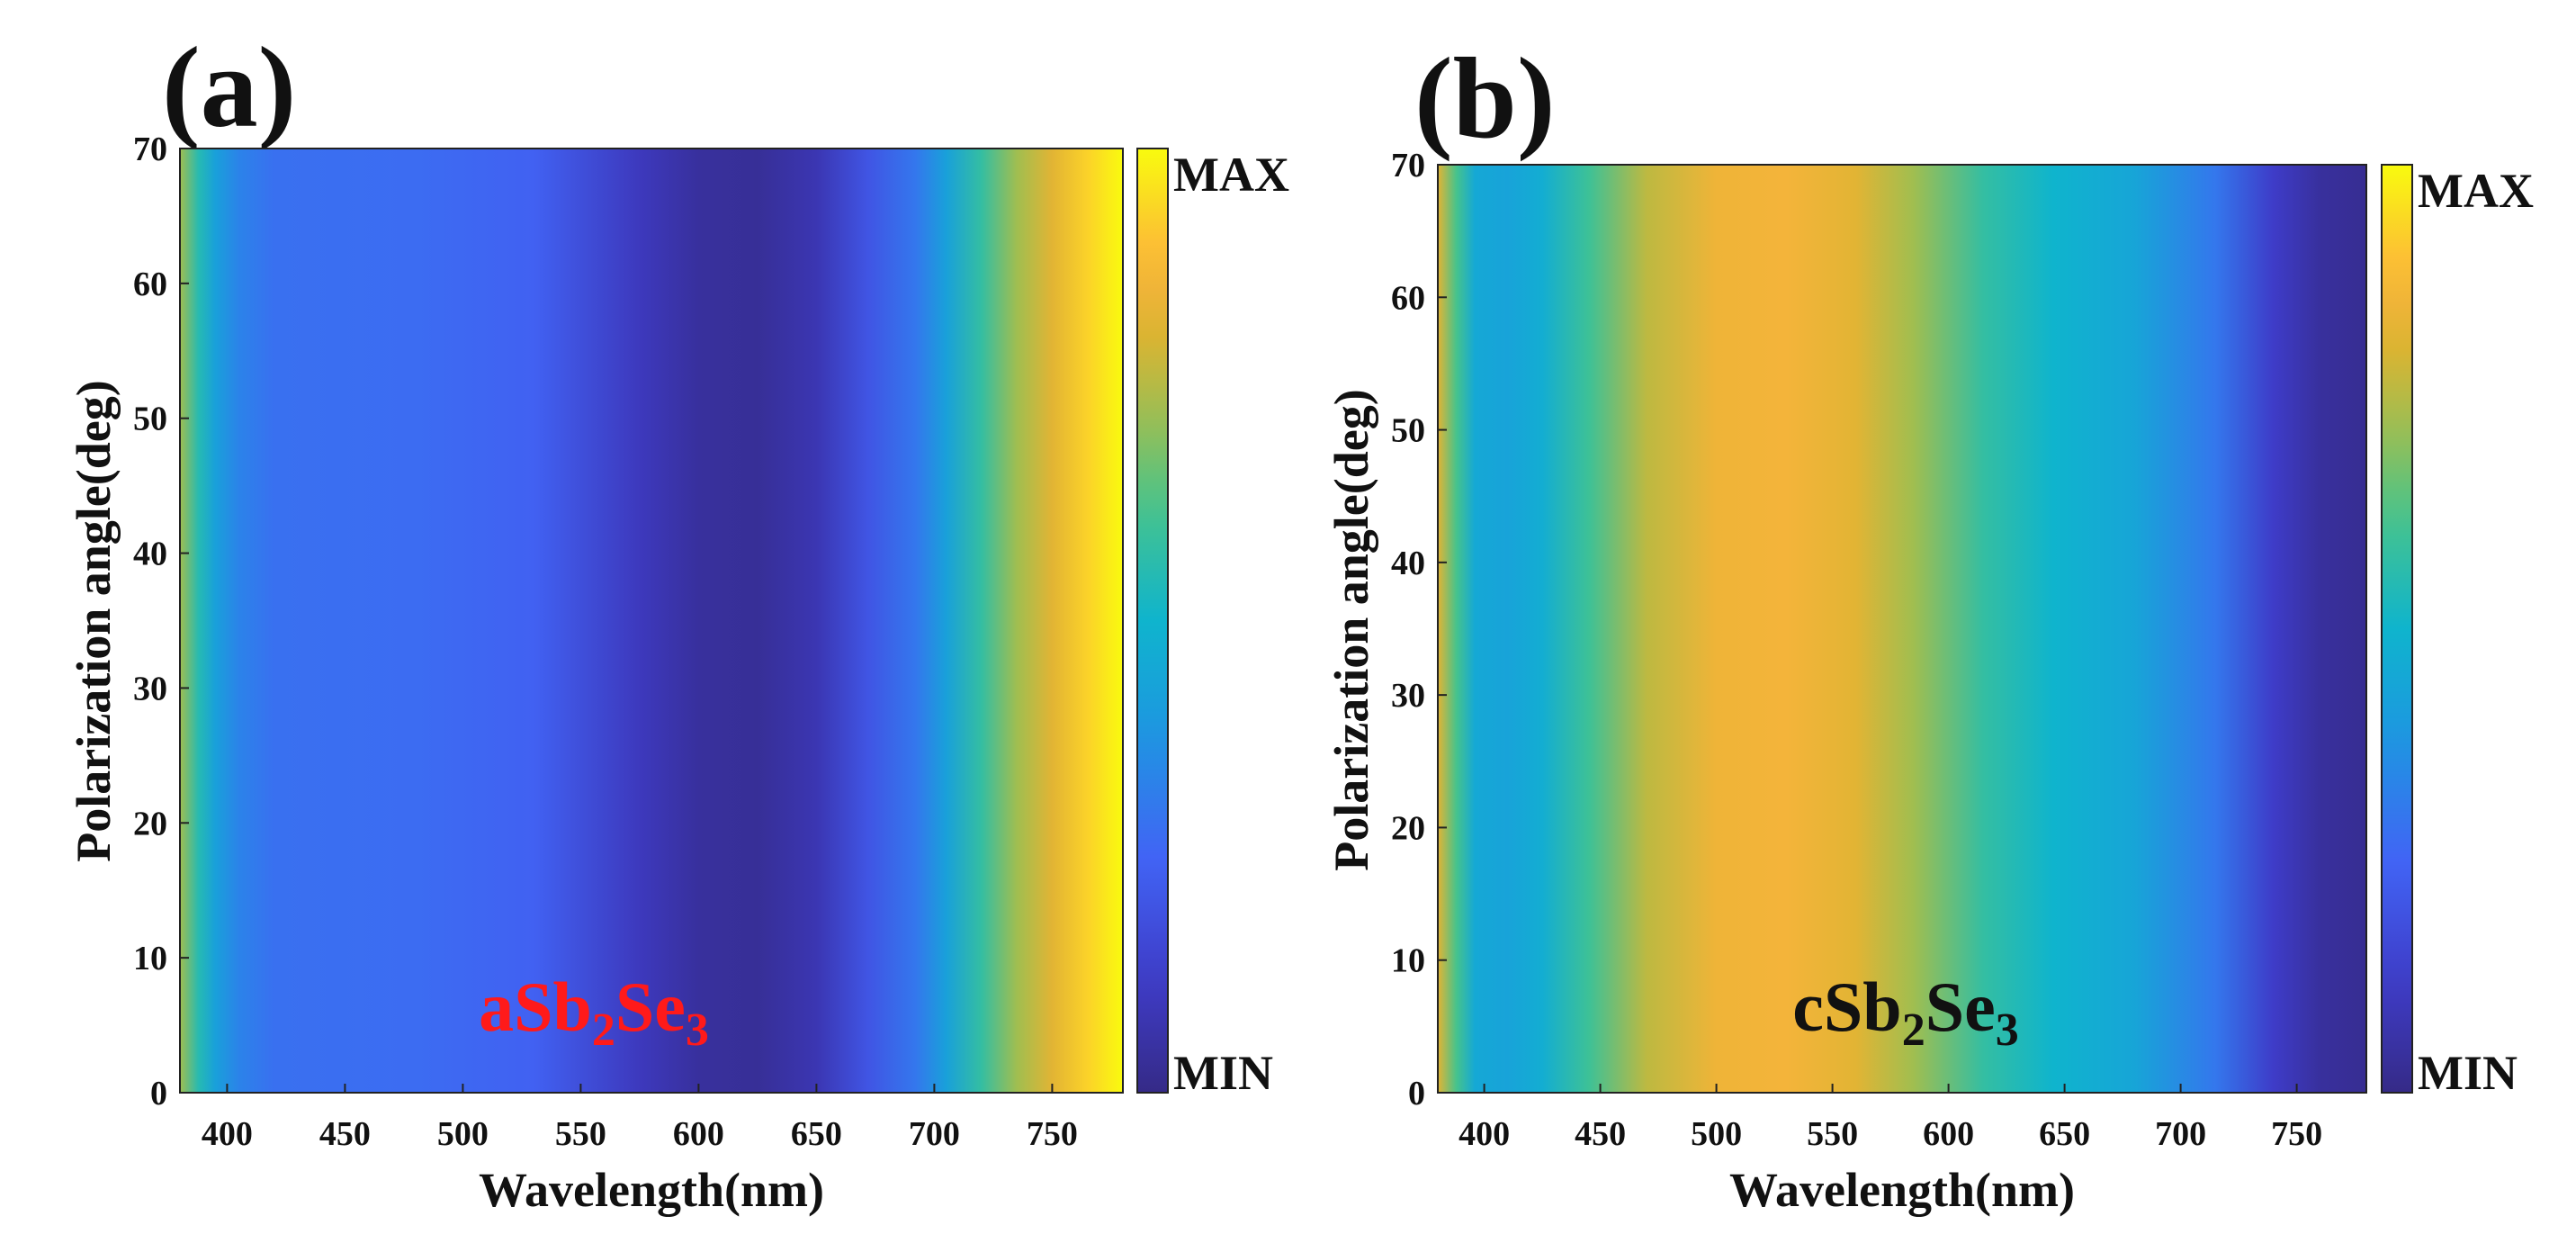 The height and width of the screenshot is (1243, 2576). What do you see at coordinates (1961, 1007) in the screenshot?
I see `material-middle-b: Se` at bounding box center [1961, 1007].